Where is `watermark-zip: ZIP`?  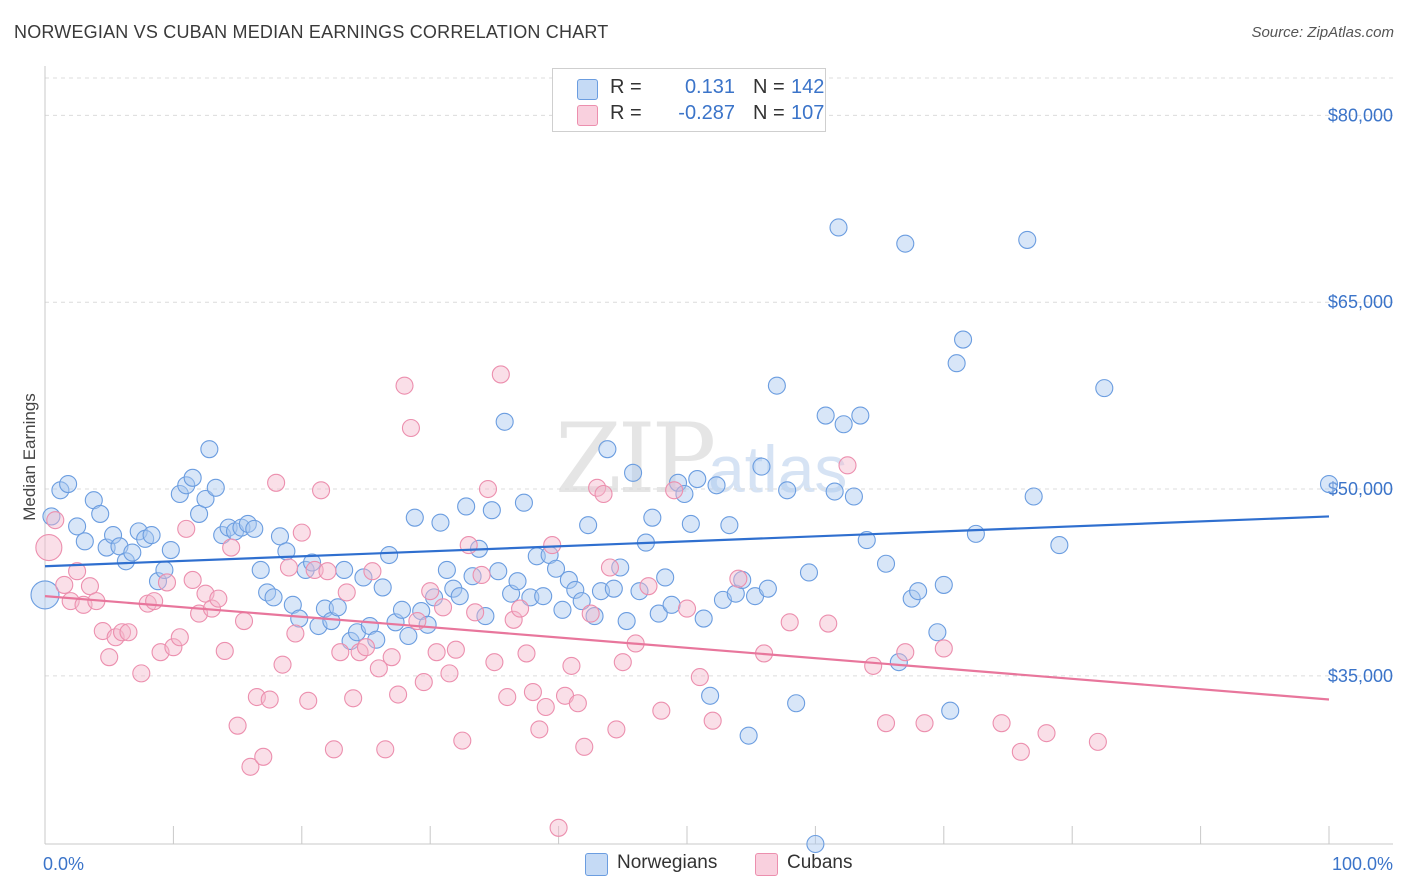
watermark-zip: ZIP is located at coordinates (634, 459).